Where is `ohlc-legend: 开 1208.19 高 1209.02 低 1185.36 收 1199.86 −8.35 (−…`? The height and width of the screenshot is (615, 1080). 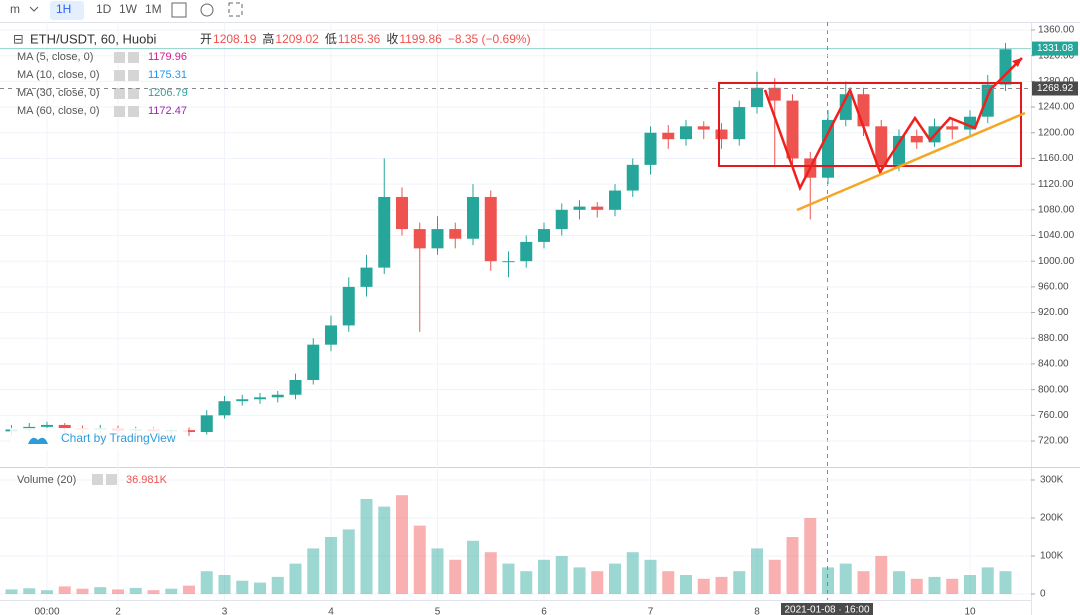
ohlc-legend: 开 1208.19 高 1209.02 低 1185.36 收 1199.86 −8.35 (−… is located at coordinates (365, 38).